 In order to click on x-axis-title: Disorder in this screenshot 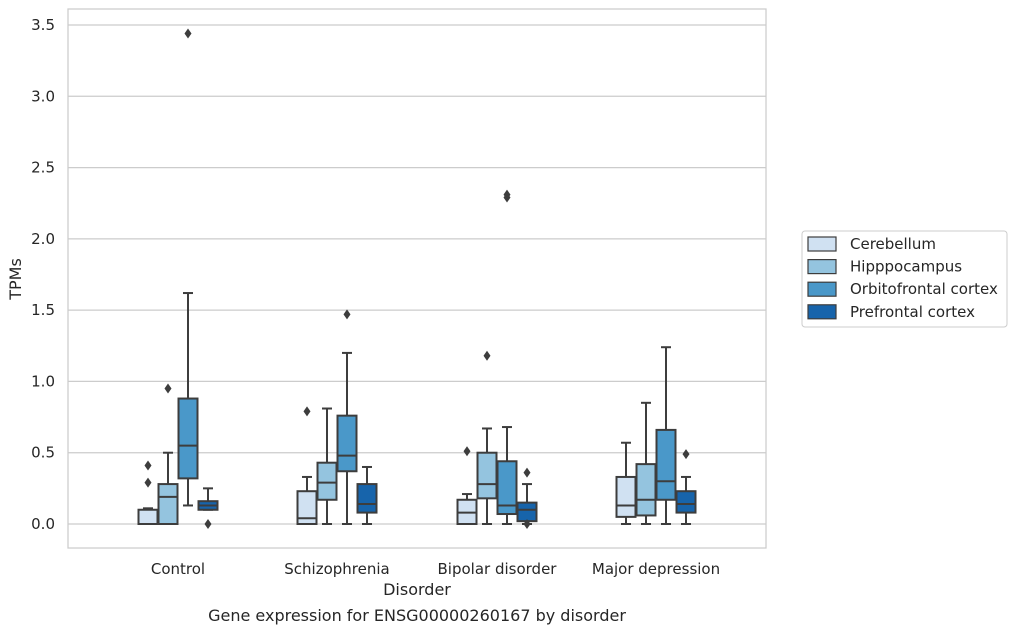, I will do `click(417, 589)`.